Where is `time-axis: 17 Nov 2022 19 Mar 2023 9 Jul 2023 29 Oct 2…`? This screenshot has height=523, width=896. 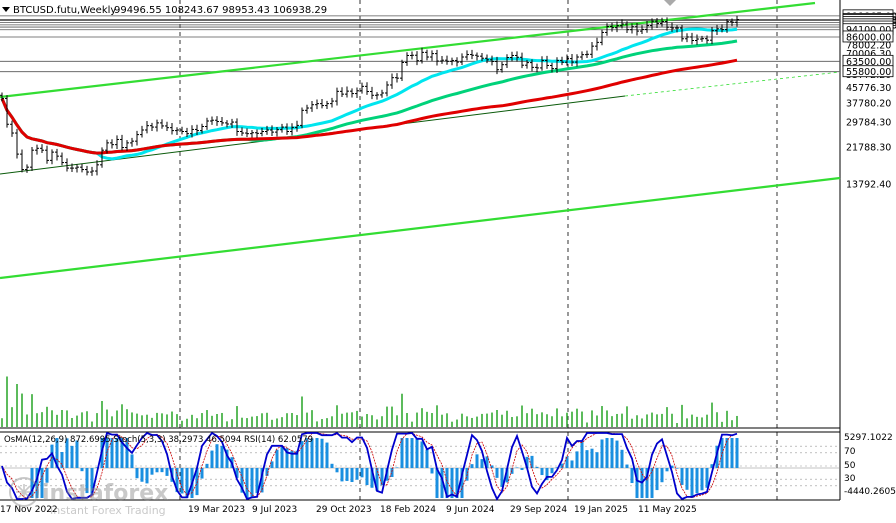 time-axis: 17 Nov 2022 19 Mar 2023 9 Jul 2023 29 Oct 2… is located at coordinates (348, 510).